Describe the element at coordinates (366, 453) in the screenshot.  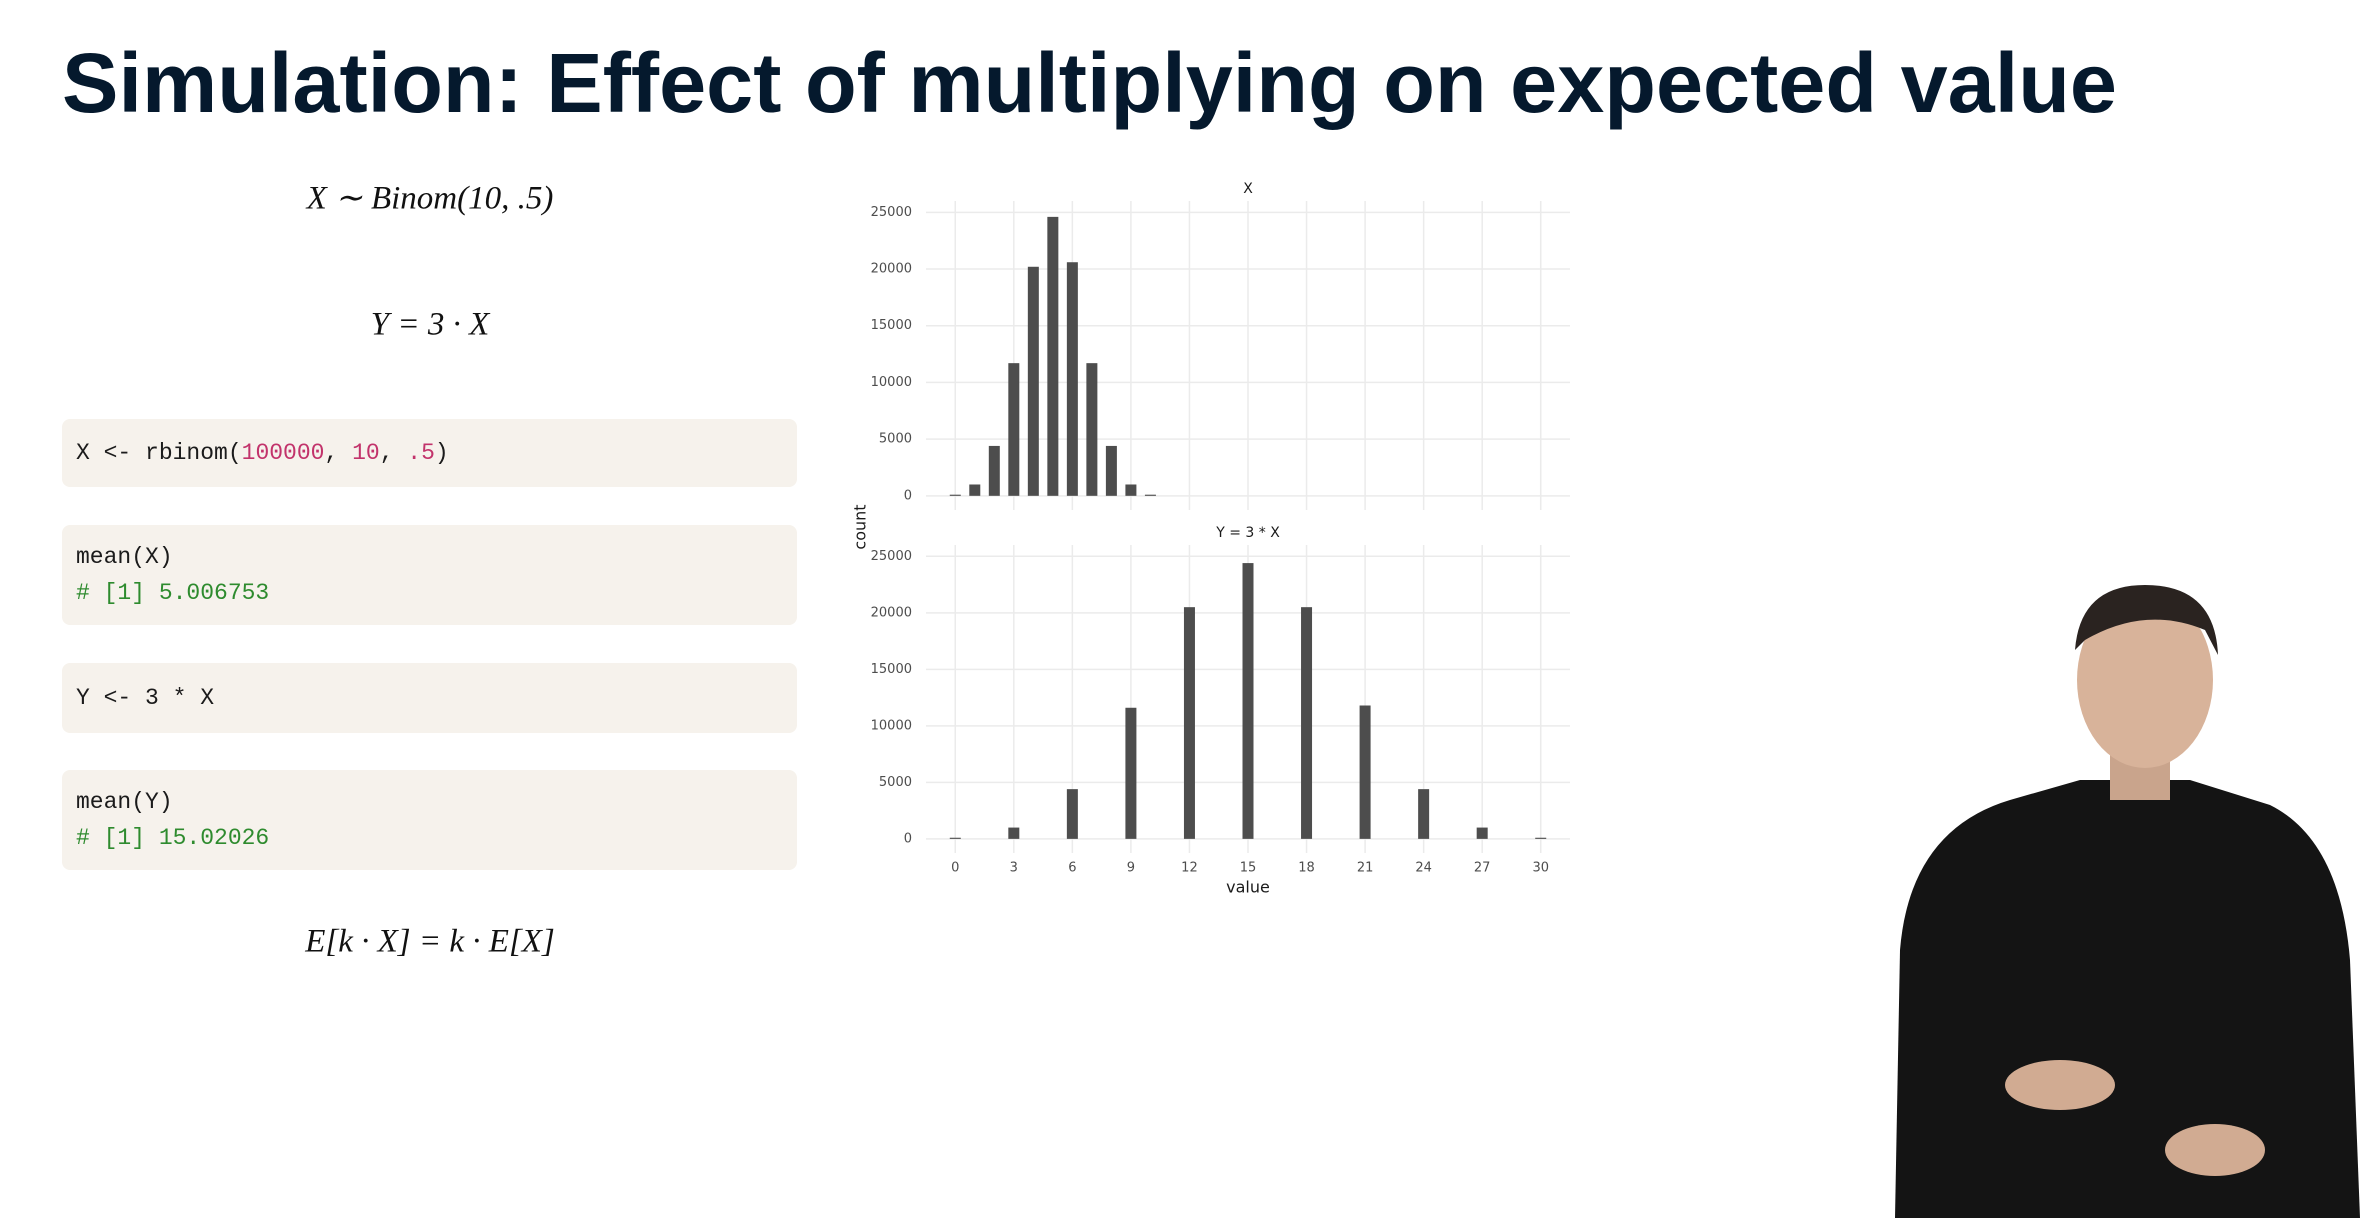
I see `code-token: 10` at that location.